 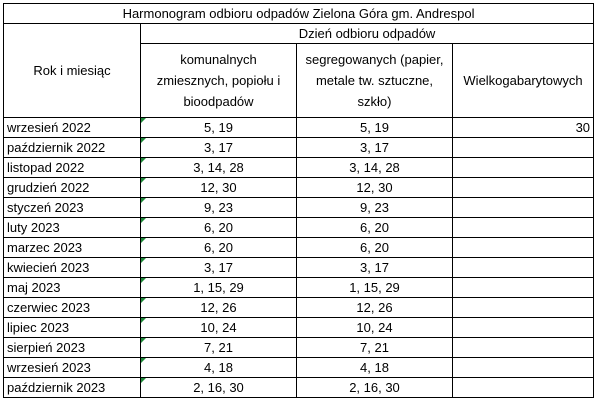 I want to click on cell: grudzień 2022, so click(x=72, y=187).